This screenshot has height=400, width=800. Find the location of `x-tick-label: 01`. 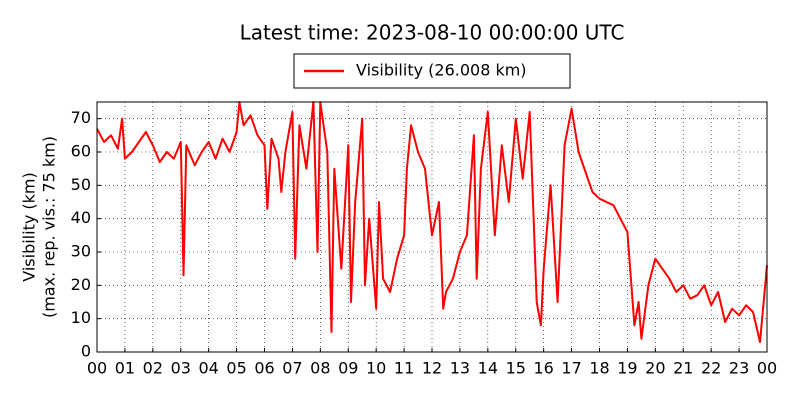

x-tick-label: 01 is located at coordinates (125, 368).